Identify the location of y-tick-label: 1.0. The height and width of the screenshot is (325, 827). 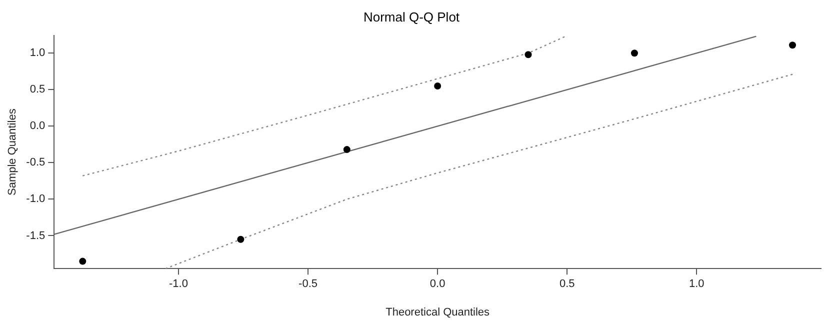
(38, 53).